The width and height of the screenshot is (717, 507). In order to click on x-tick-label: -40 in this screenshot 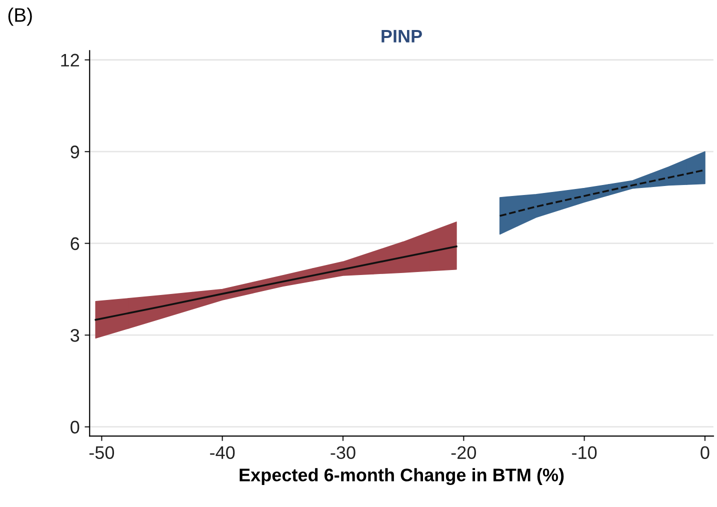, I will do `click(222, 453)`.